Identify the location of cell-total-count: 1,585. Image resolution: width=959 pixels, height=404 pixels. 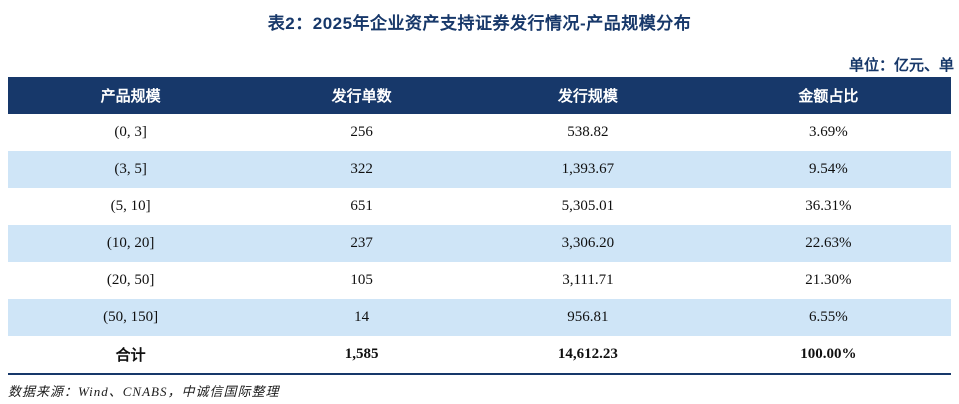
(362, 355).